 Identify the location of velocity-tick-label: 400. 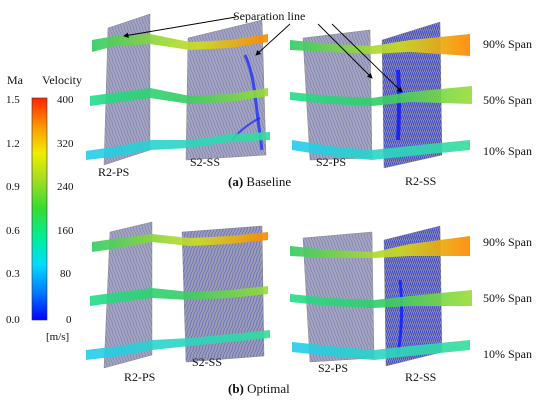
(65, 100).